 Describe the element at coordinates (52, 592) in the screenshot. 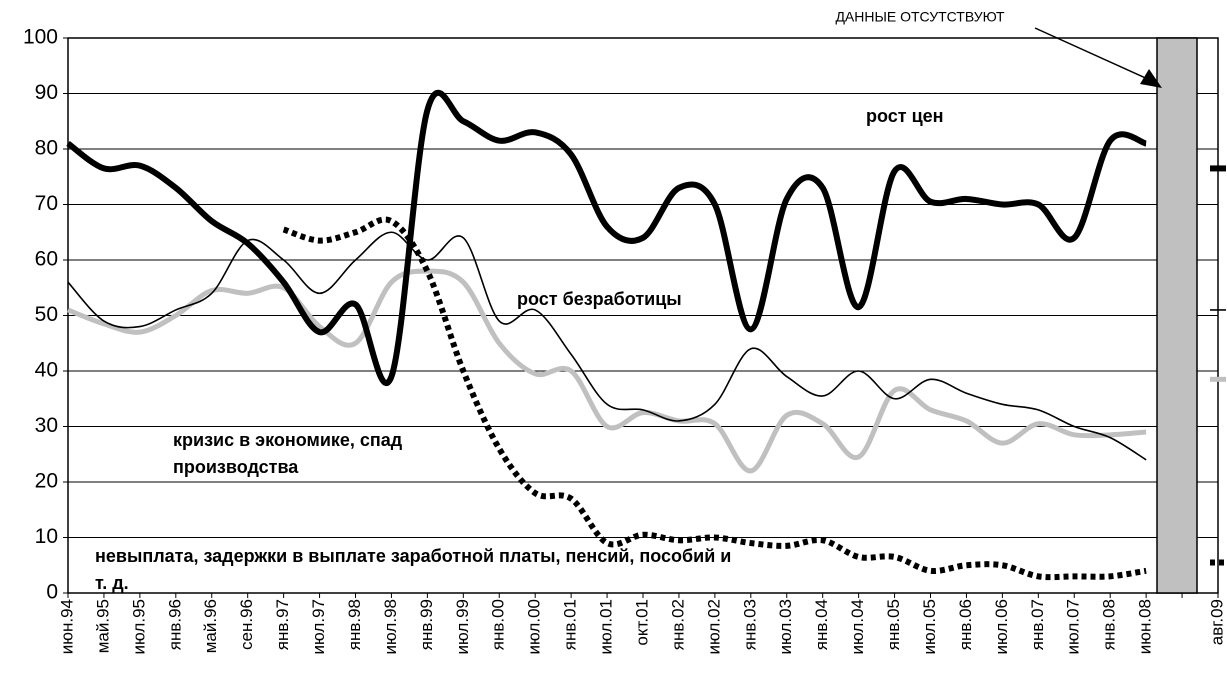

I see `y-tick-label: 0` at that location.